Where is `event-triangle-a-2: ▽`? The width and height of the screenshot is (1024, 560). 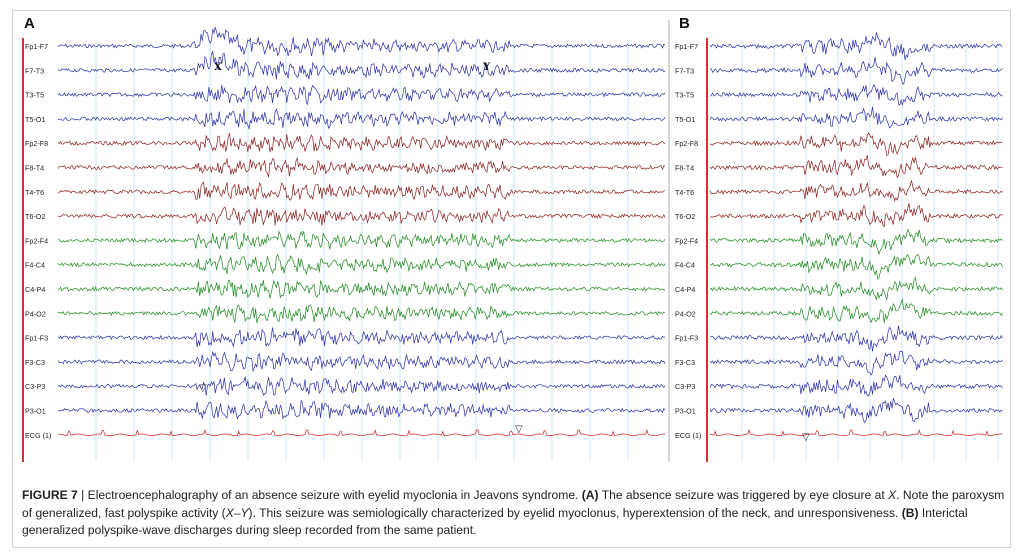
event-triangle-a-2: ▽ is located at coordinates (519, 429).